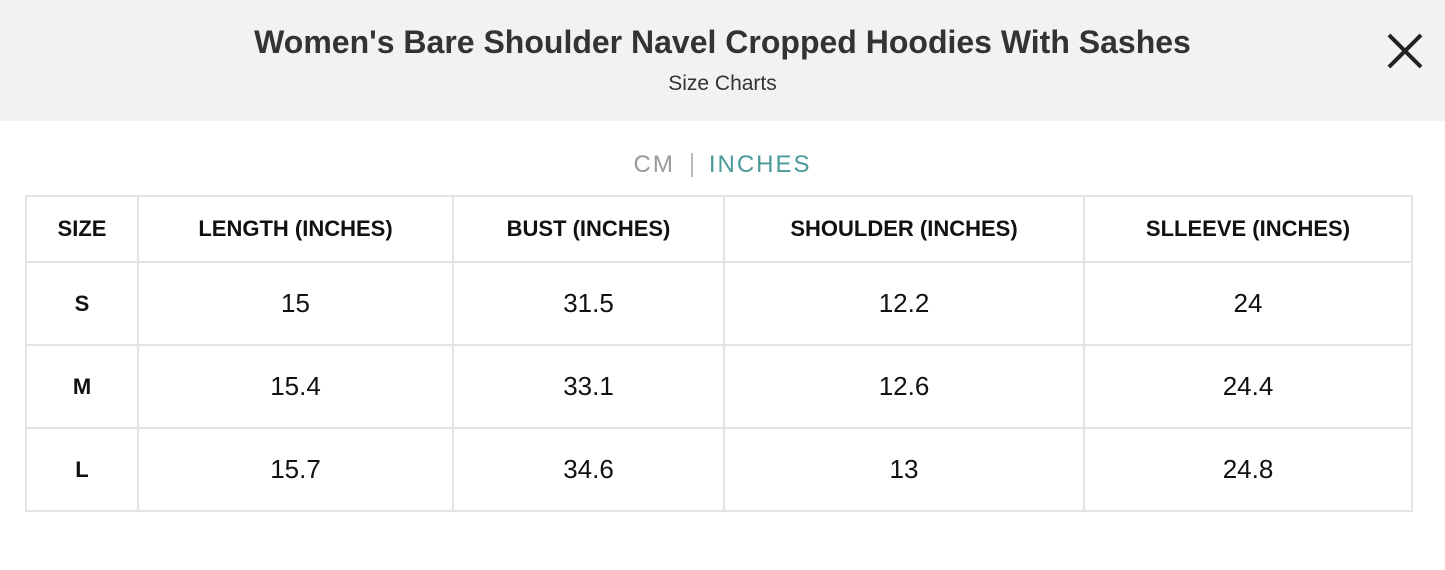 The height and width of the screenshot is (570, 1445). I want to click on measure-cell: 33.1, so click(588, 386).